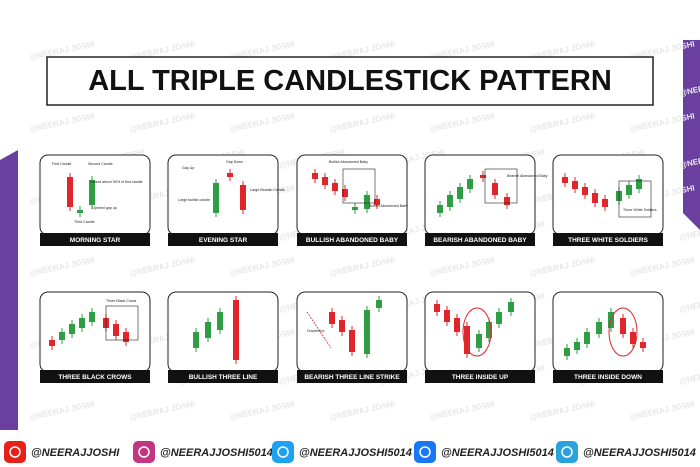  What do you see at coordinates (527, 176) in the screenshot?
I see `annotation: Bearish Abandoned Baby` at bounding box center [527, 176].